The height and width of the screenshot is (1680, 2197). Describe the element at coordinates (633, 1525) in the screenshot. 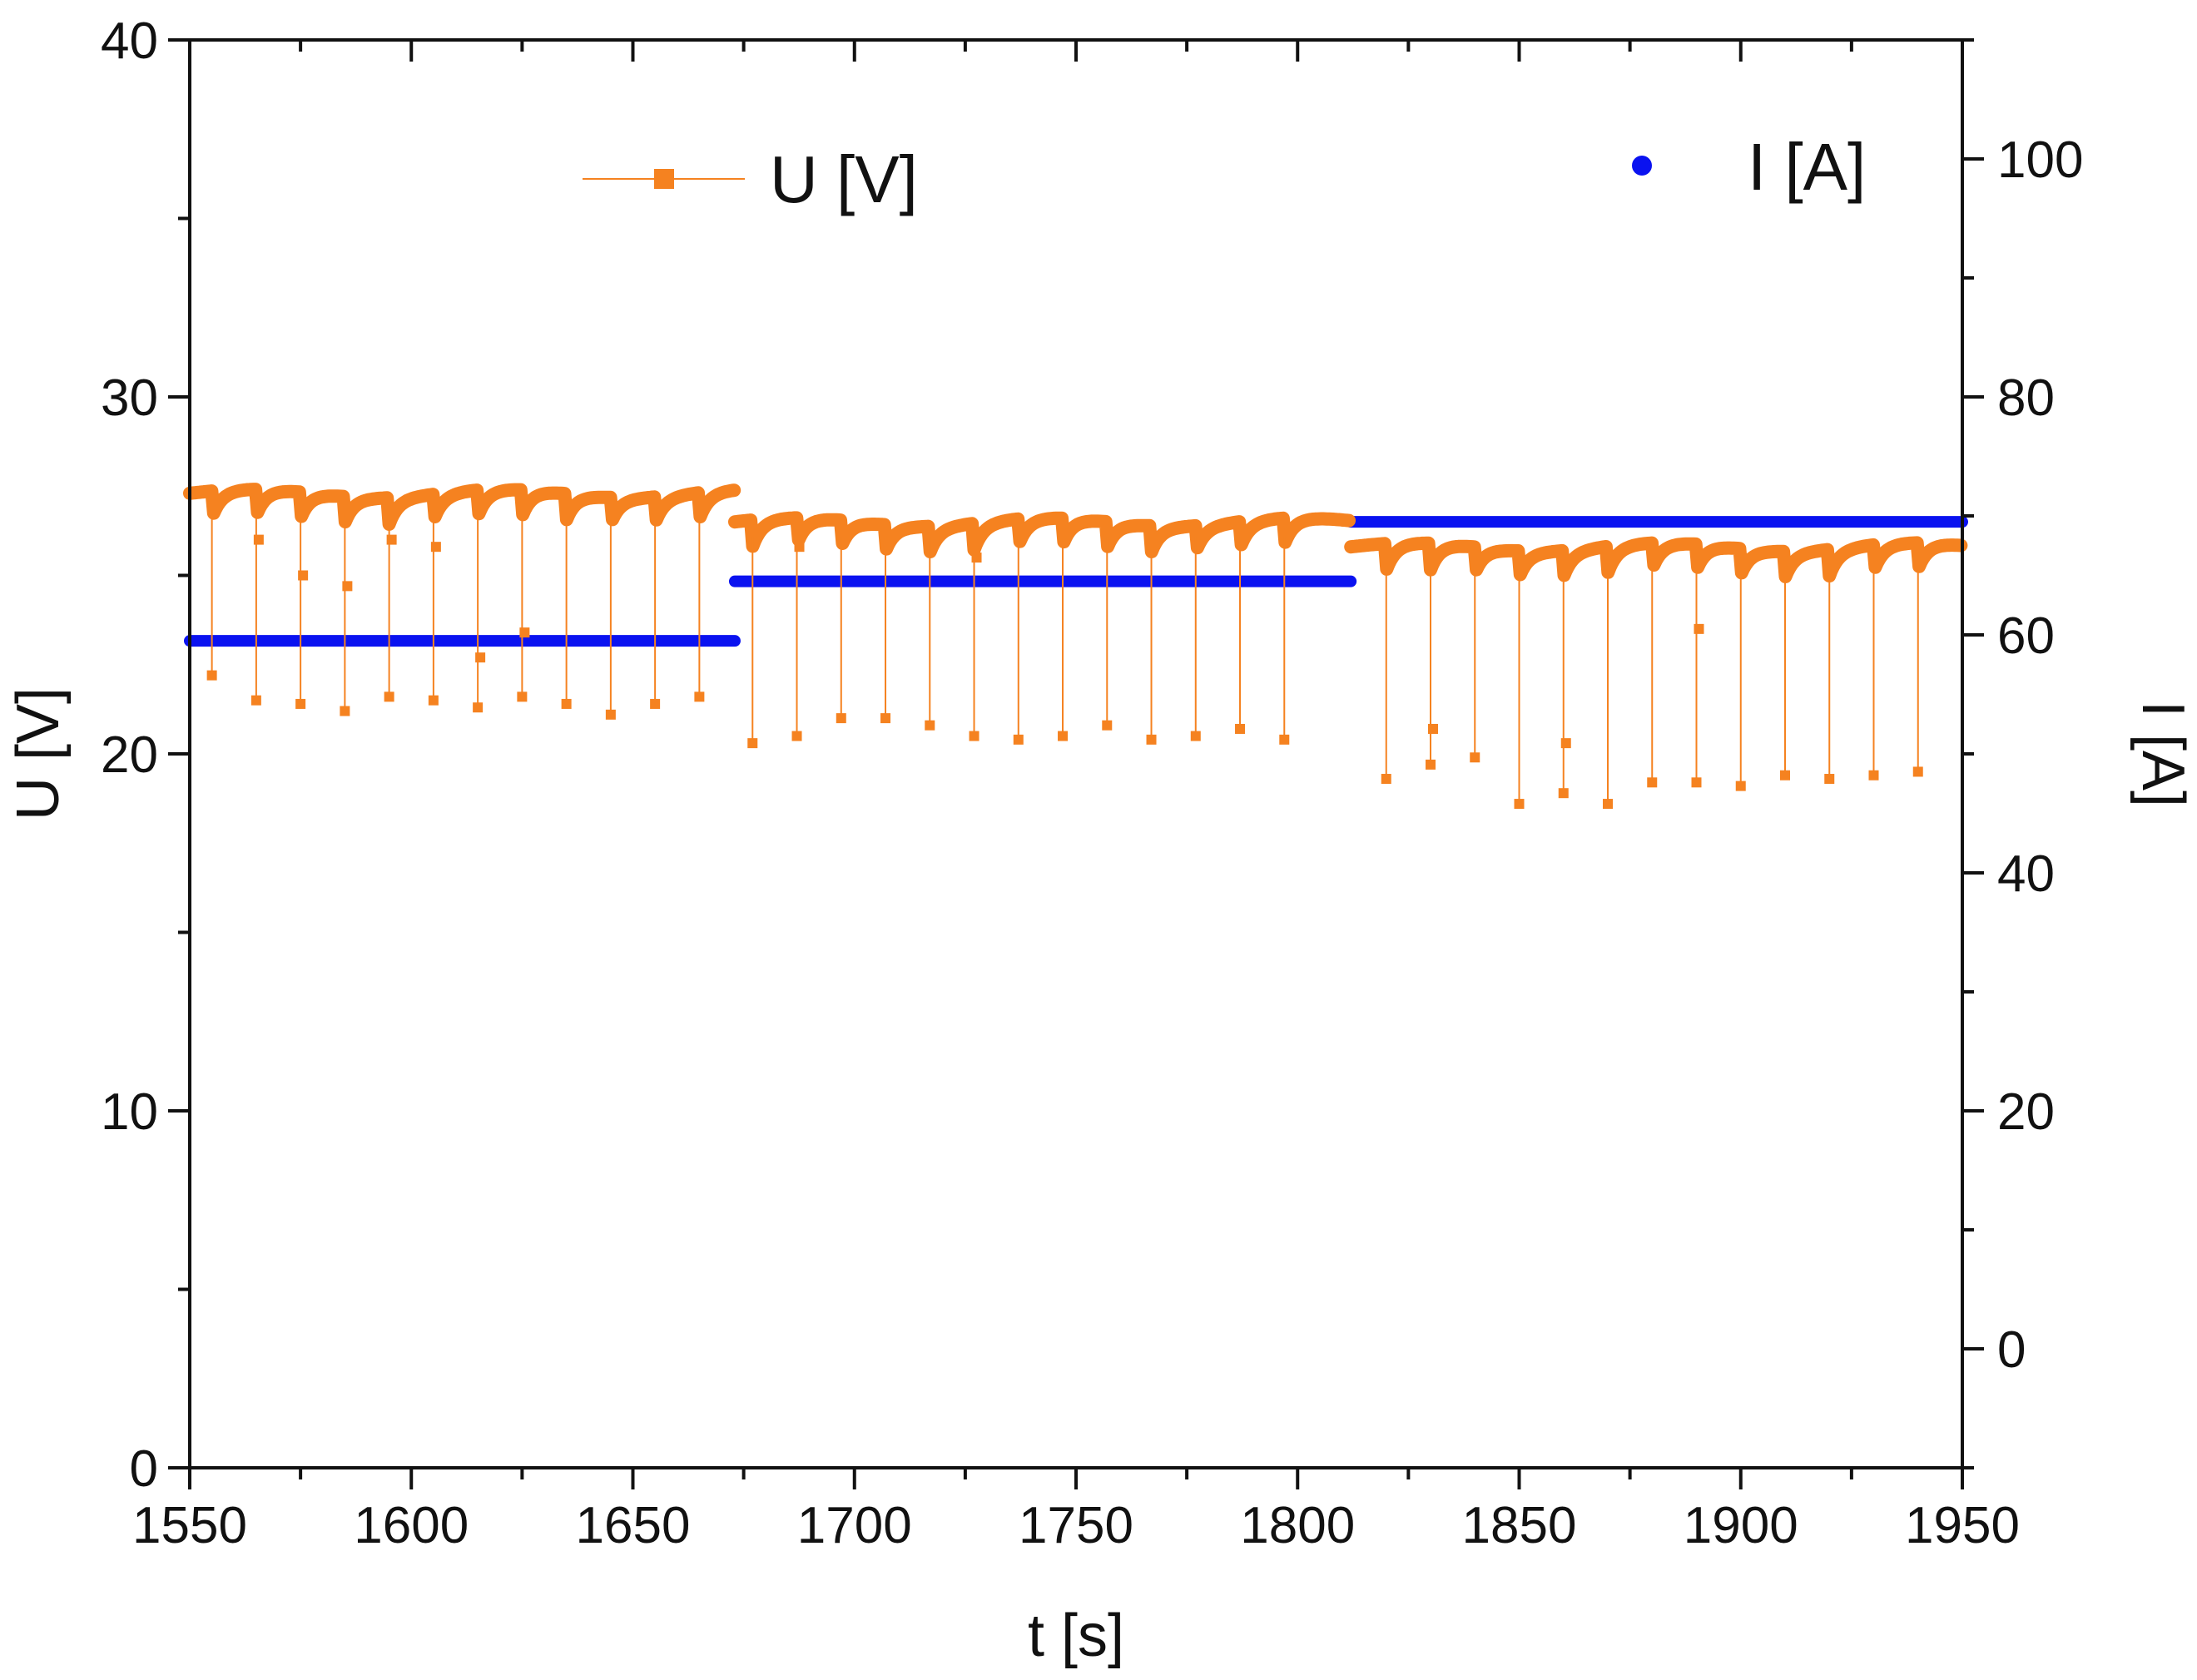

I see `x-tick-label: 1650` at that location.